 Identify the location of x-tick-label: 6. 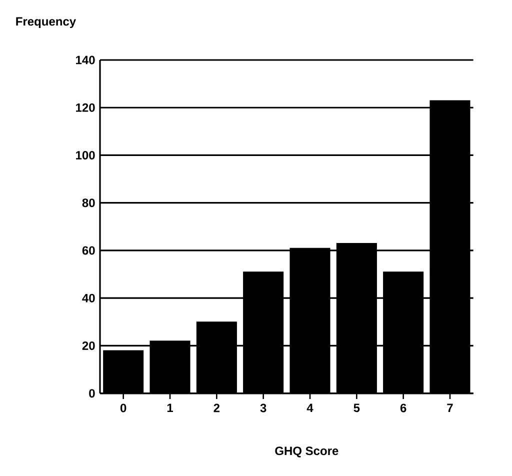
(403, 408).